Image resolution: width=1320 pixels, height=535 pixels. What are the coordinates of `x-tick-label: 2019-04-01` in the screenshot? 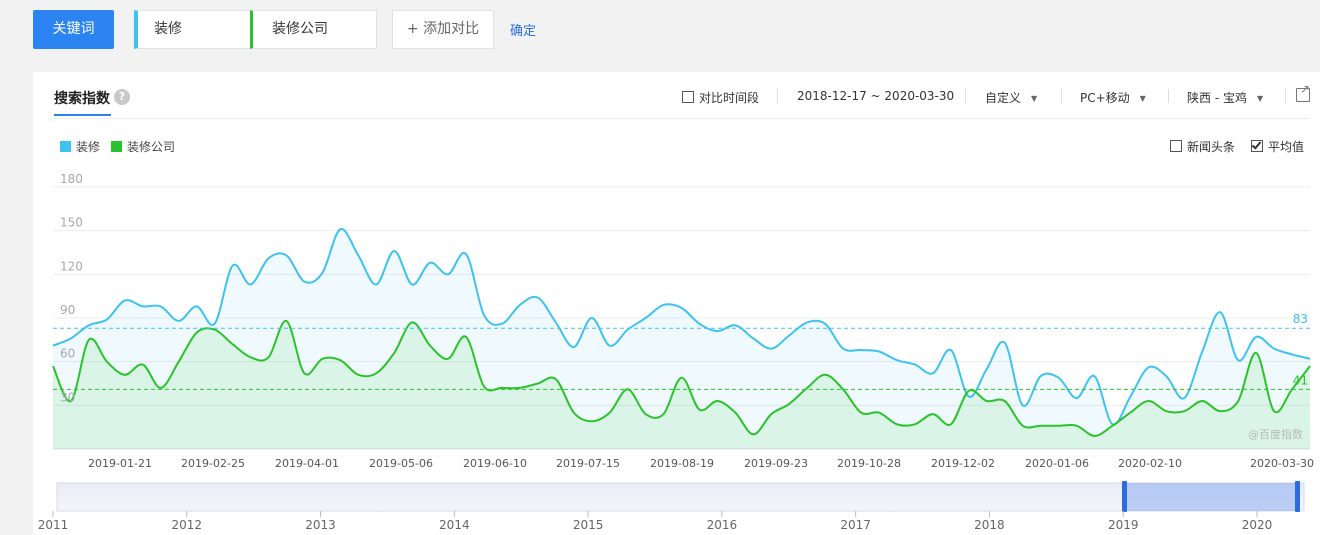 It's located at (307, 463).